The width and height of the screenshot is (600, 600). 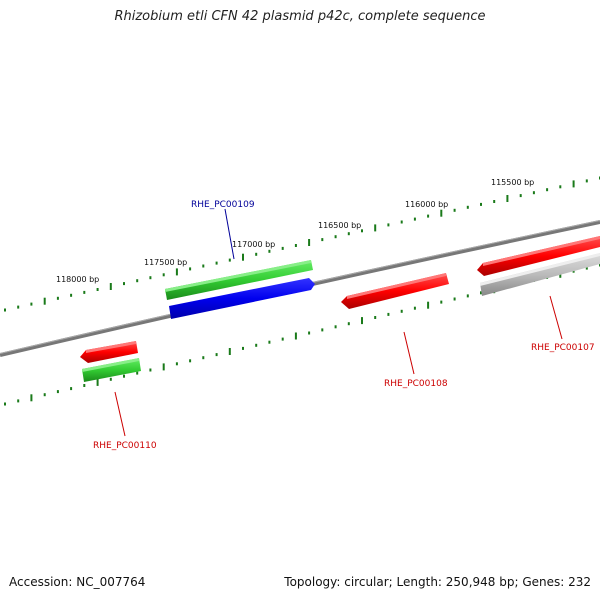 What do you see at coordinates (109, 352) in the screenshot?
I see `gene-rhe-pc00110-red` at bounding box center [109, 352].